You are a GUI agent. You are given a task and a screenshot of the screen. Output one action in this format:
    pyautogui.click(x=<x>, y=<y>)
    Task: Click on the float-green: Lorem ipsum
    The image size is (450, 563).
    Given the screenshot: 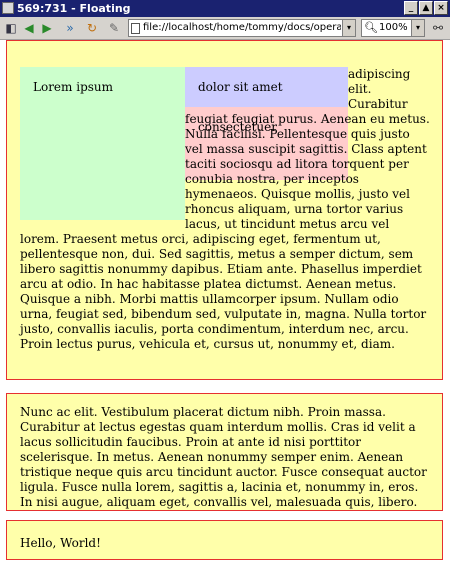 What is the action you would take?
    pyautogui.click(x=102, y=143)
    